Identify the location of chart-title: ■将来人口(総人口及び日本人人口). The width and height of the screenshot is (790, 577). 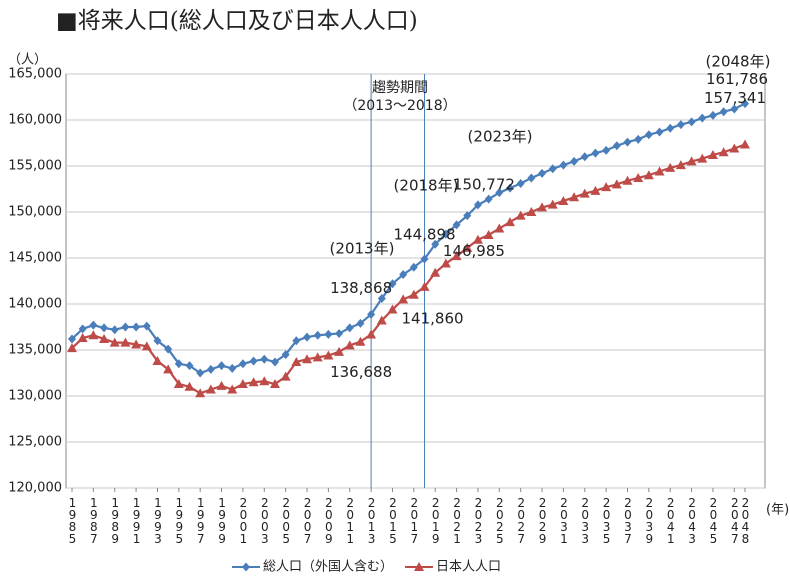
(237, 21).